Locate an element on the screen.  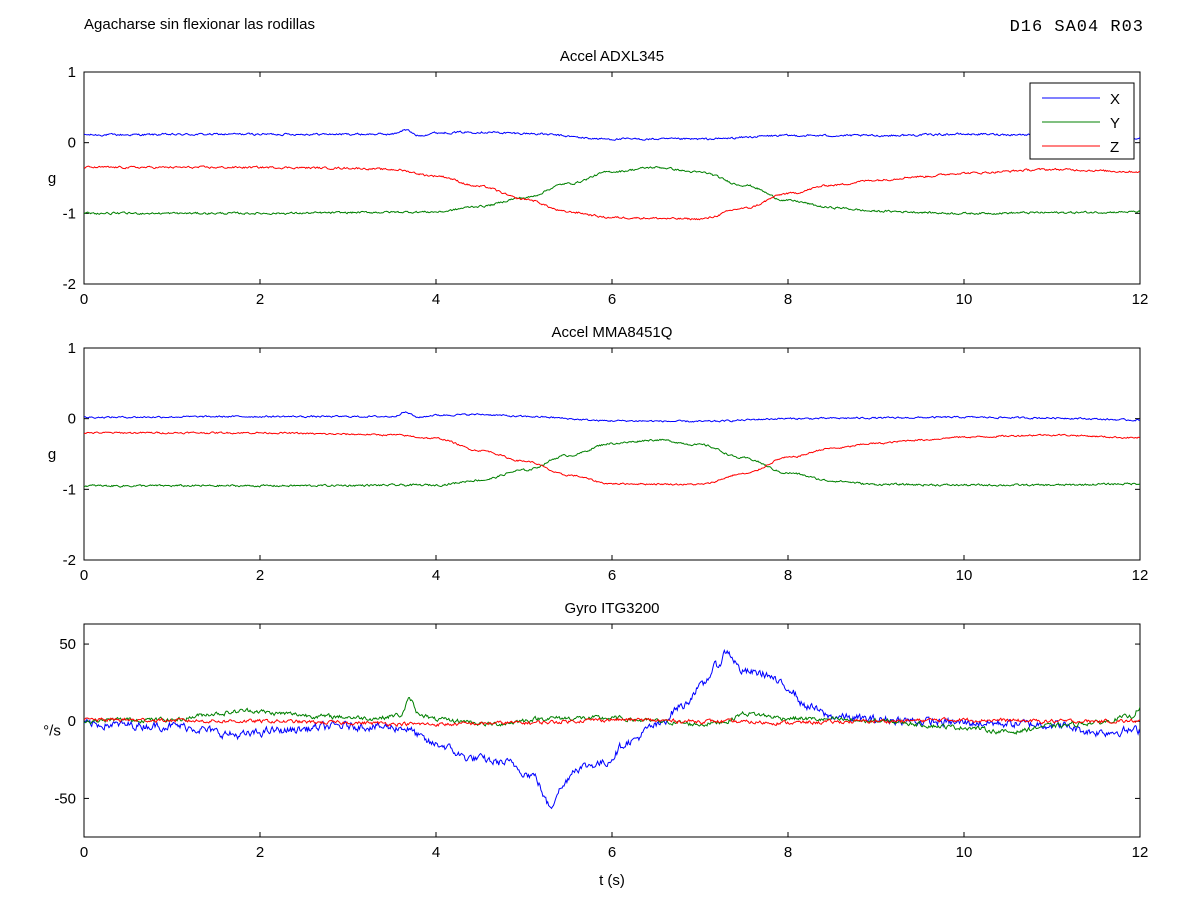
legend-label: Y is located at coordinates (1115, 123).